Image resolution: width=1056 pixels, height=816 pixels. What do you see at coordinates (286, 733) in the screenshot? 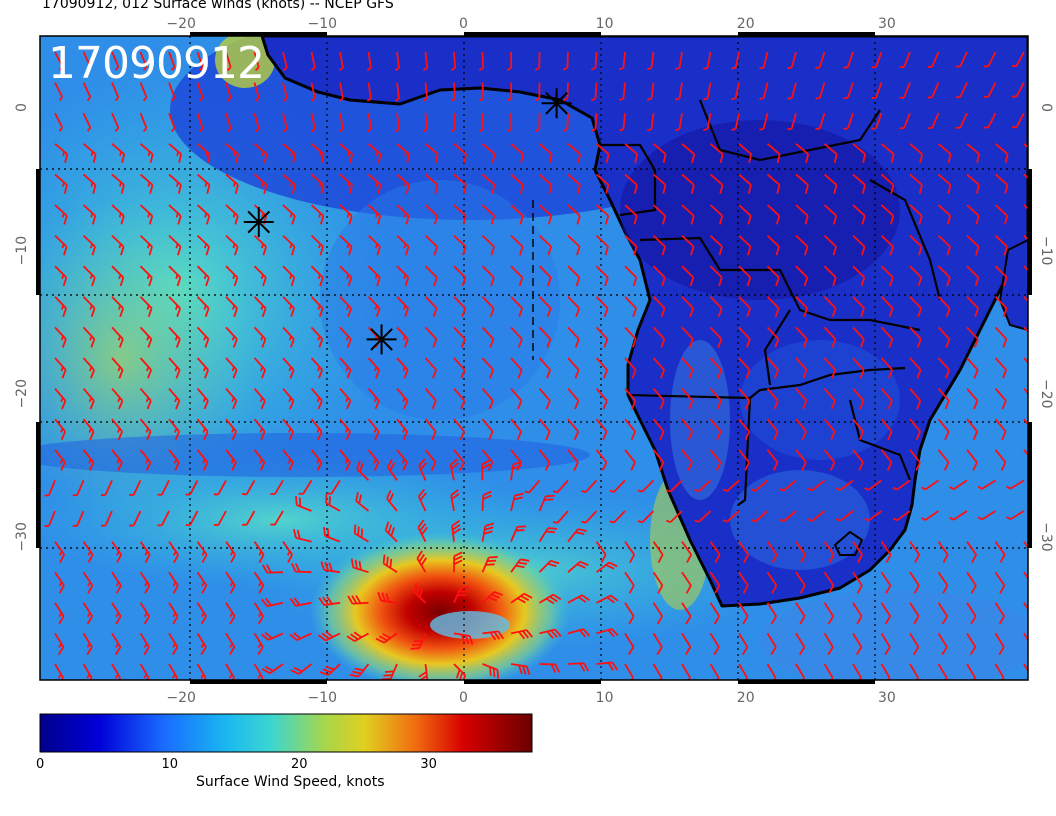
I see `colorbar` at bounding box center [286, 733].